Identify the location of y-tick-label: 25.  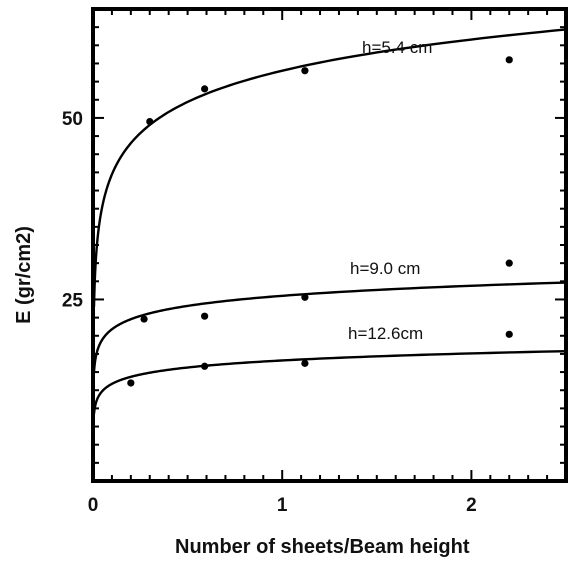
(73, 300).